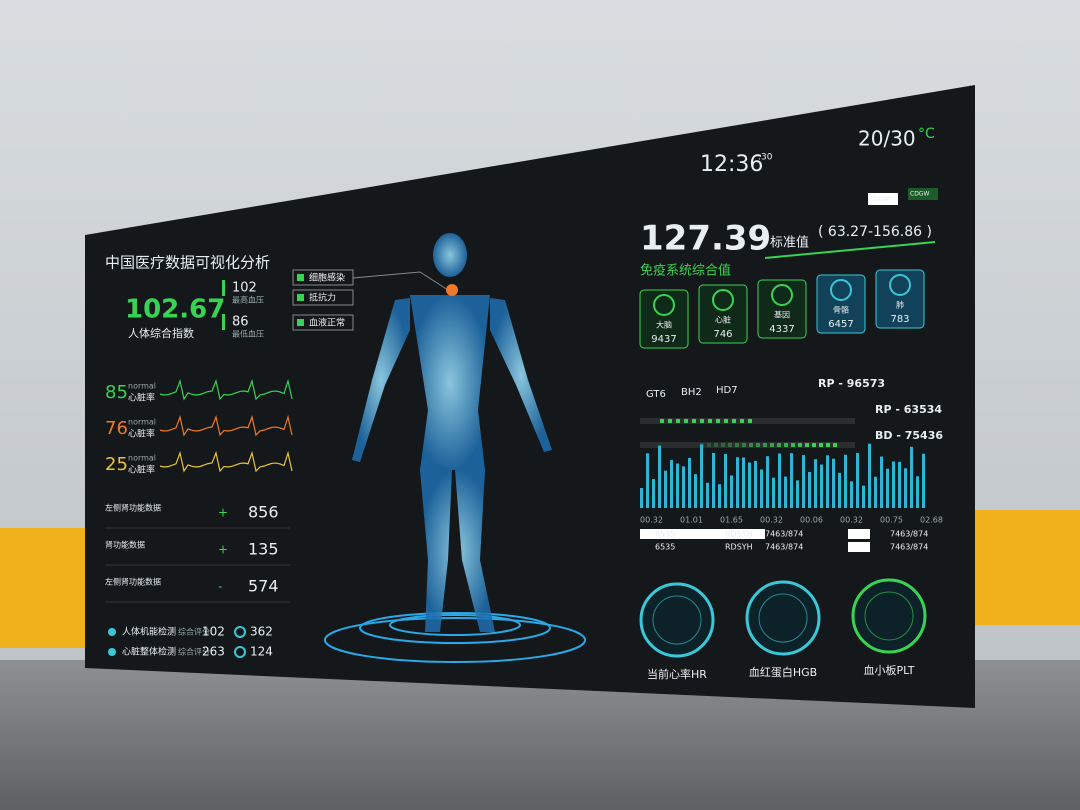 Image resolution: width=1080 pixels, height=810 pixels. Describe the element at coordinates (875, 232) in the screenshot. I see `standard-range: ( 63.27-156.86 )` at that location.